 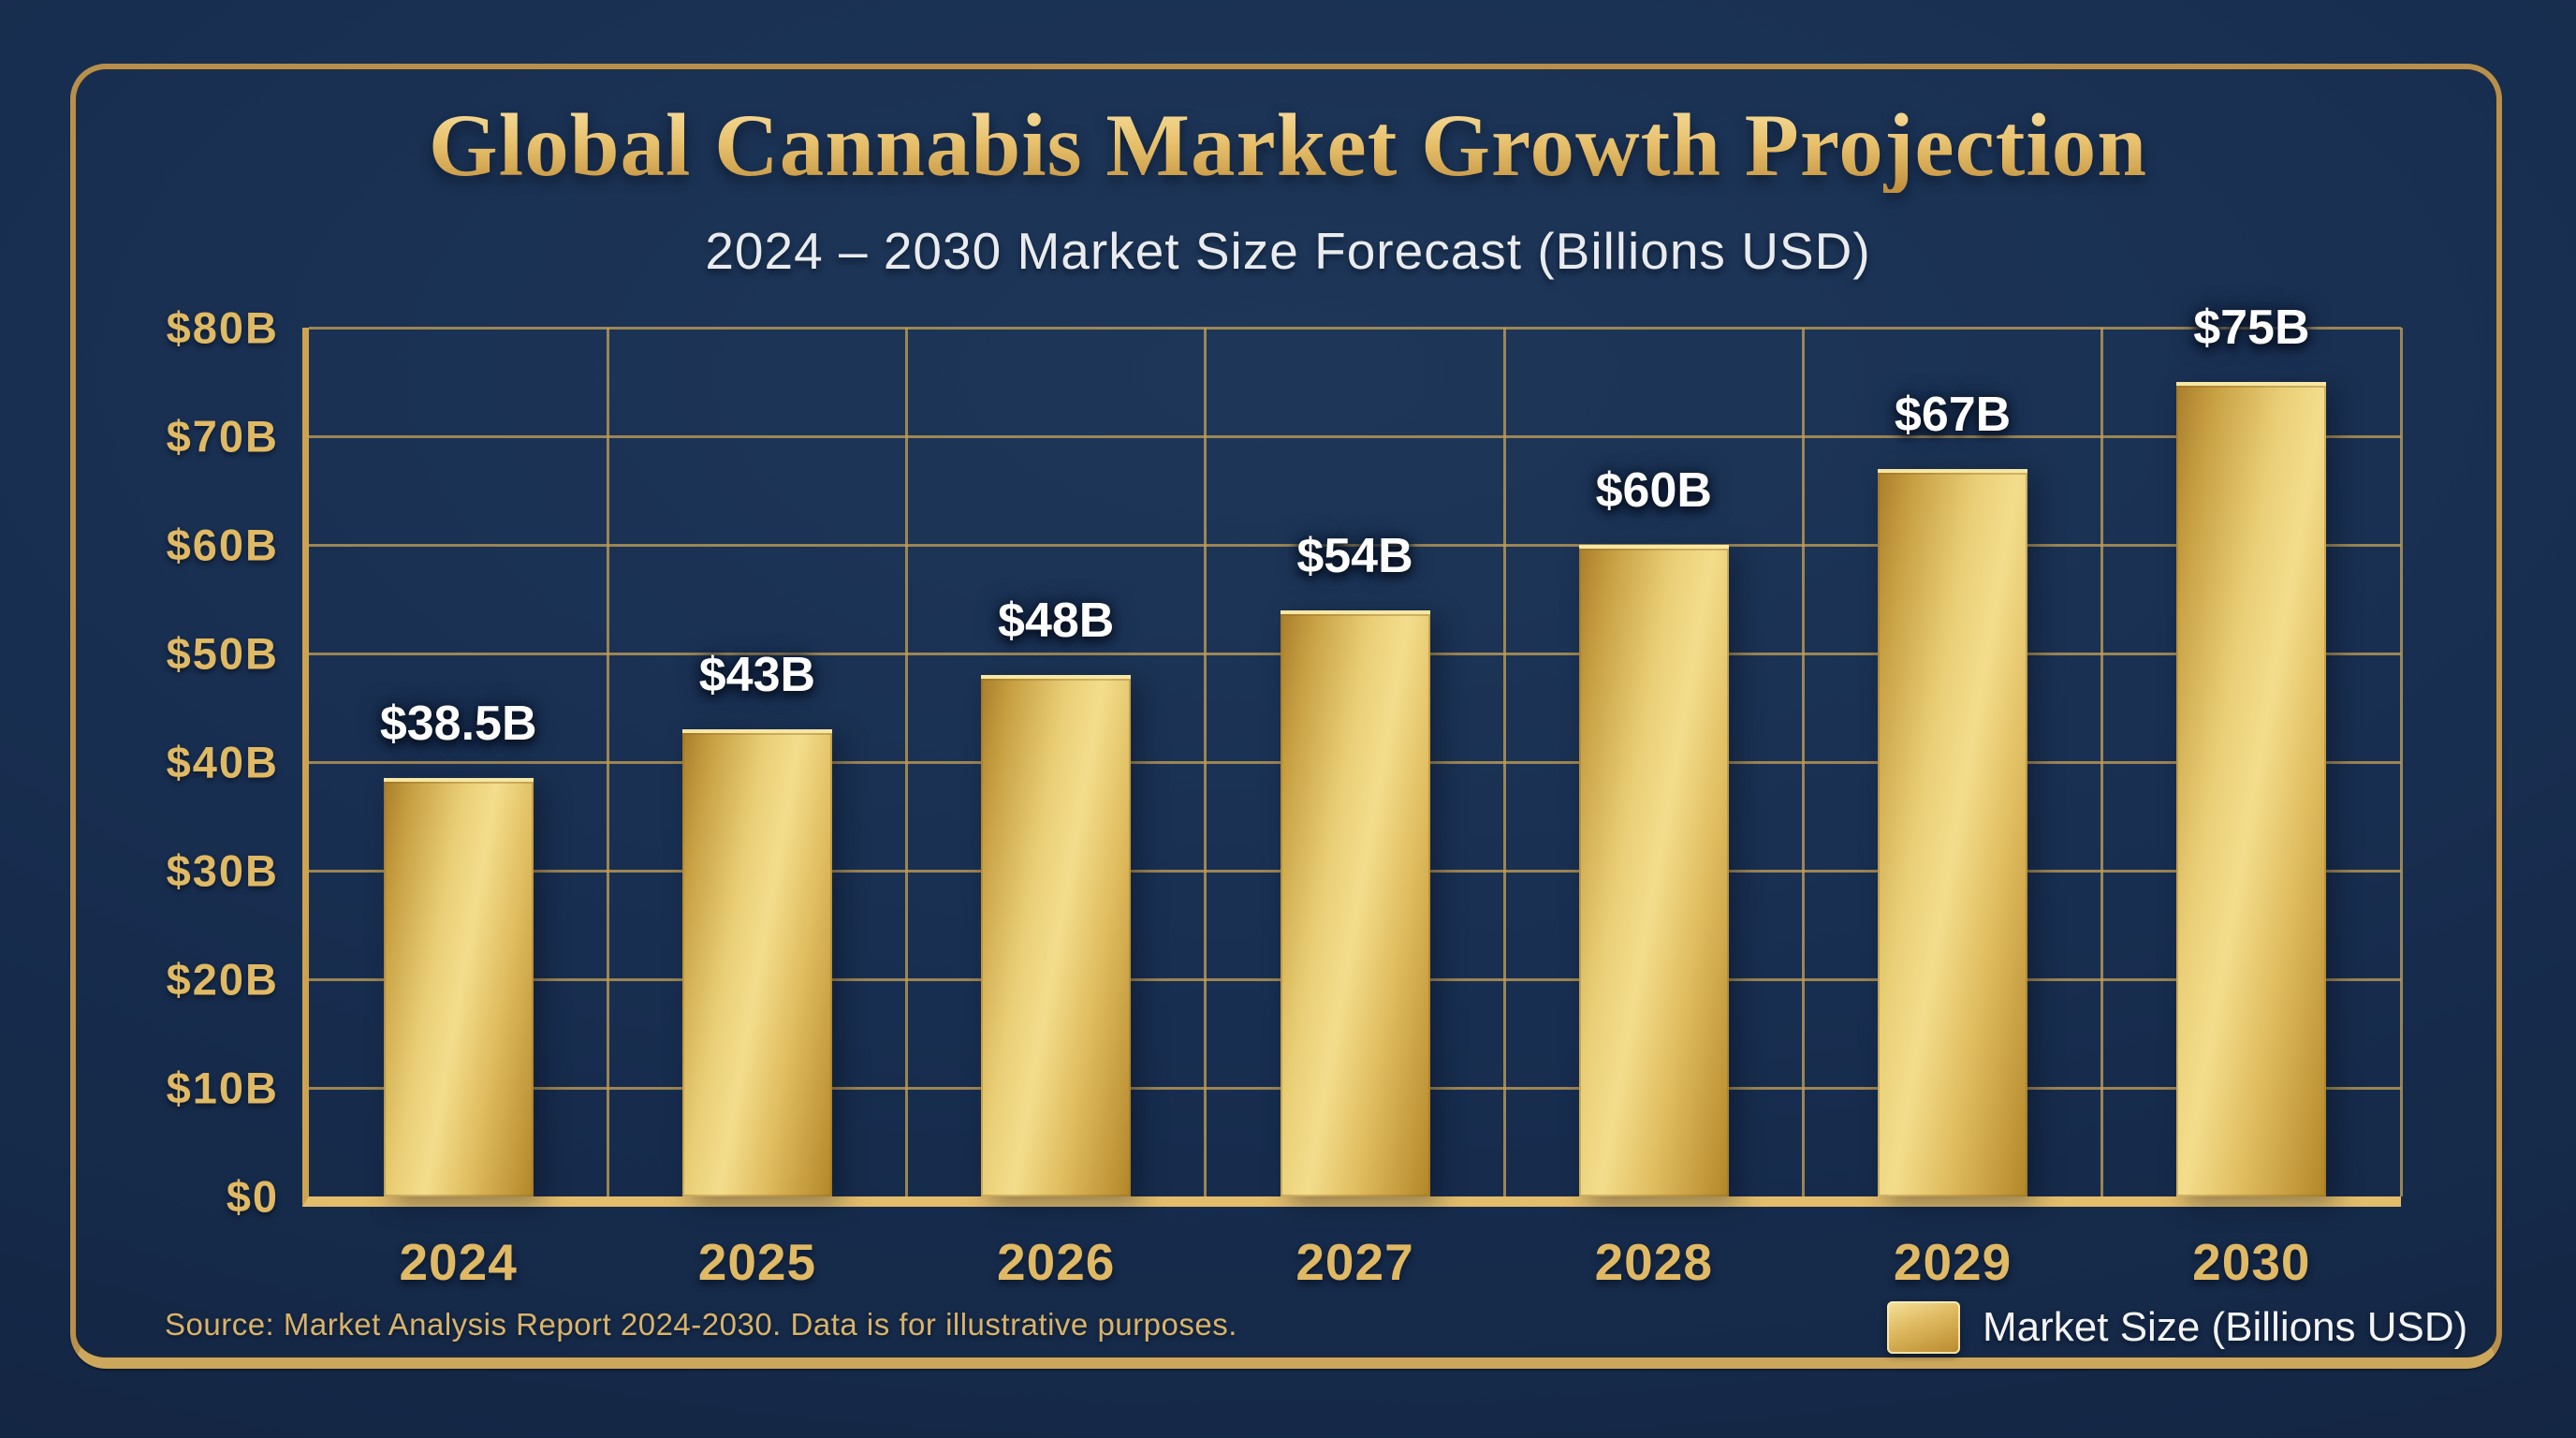 What do you see at coordinates (2251, 789) in the screenshot?
I see `bar-2030` at bounding box center [2251, 789].